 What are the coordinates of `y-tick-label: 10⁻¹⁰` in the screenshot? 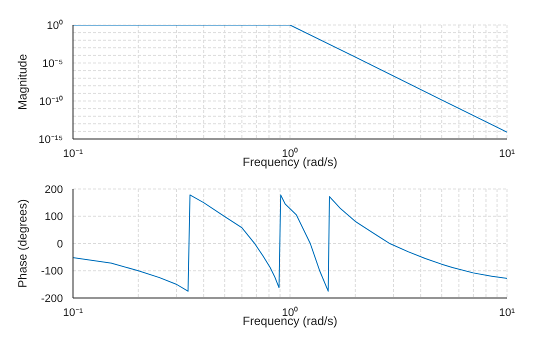 It's located at (51, 101).